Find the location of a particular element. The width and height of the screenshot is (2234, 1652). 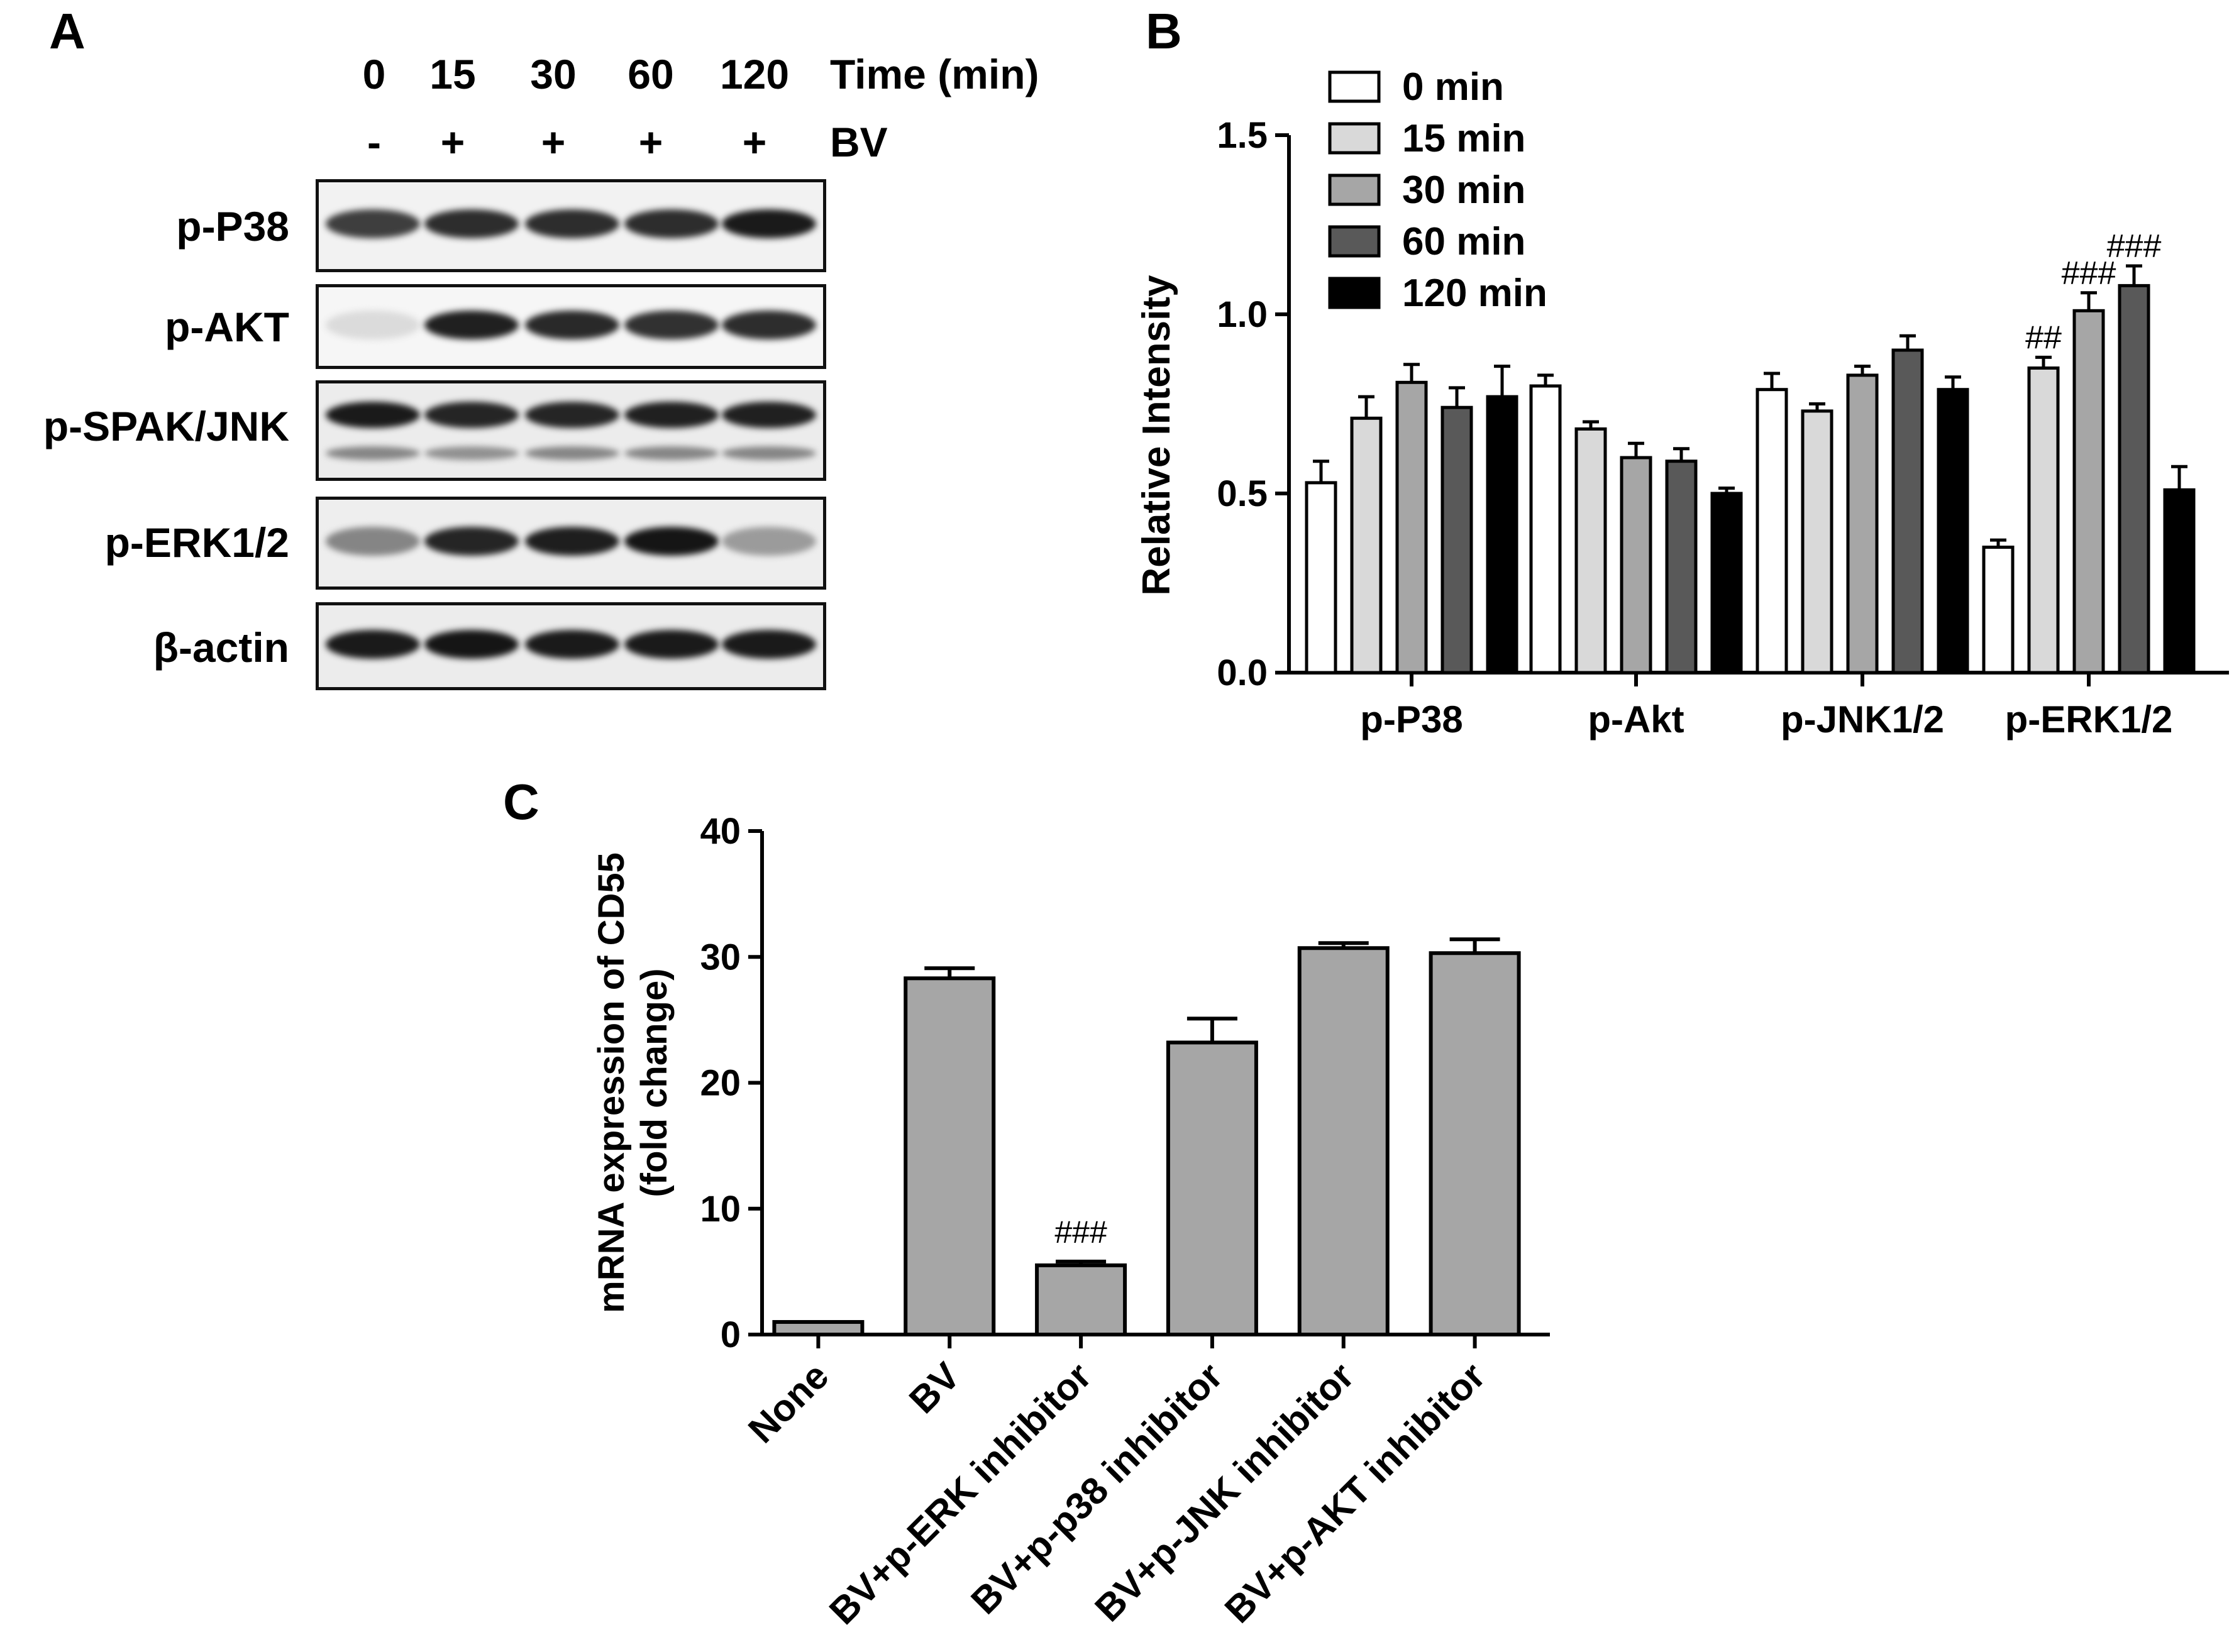

bar-c-bv is located at coordinates (950, 1156).